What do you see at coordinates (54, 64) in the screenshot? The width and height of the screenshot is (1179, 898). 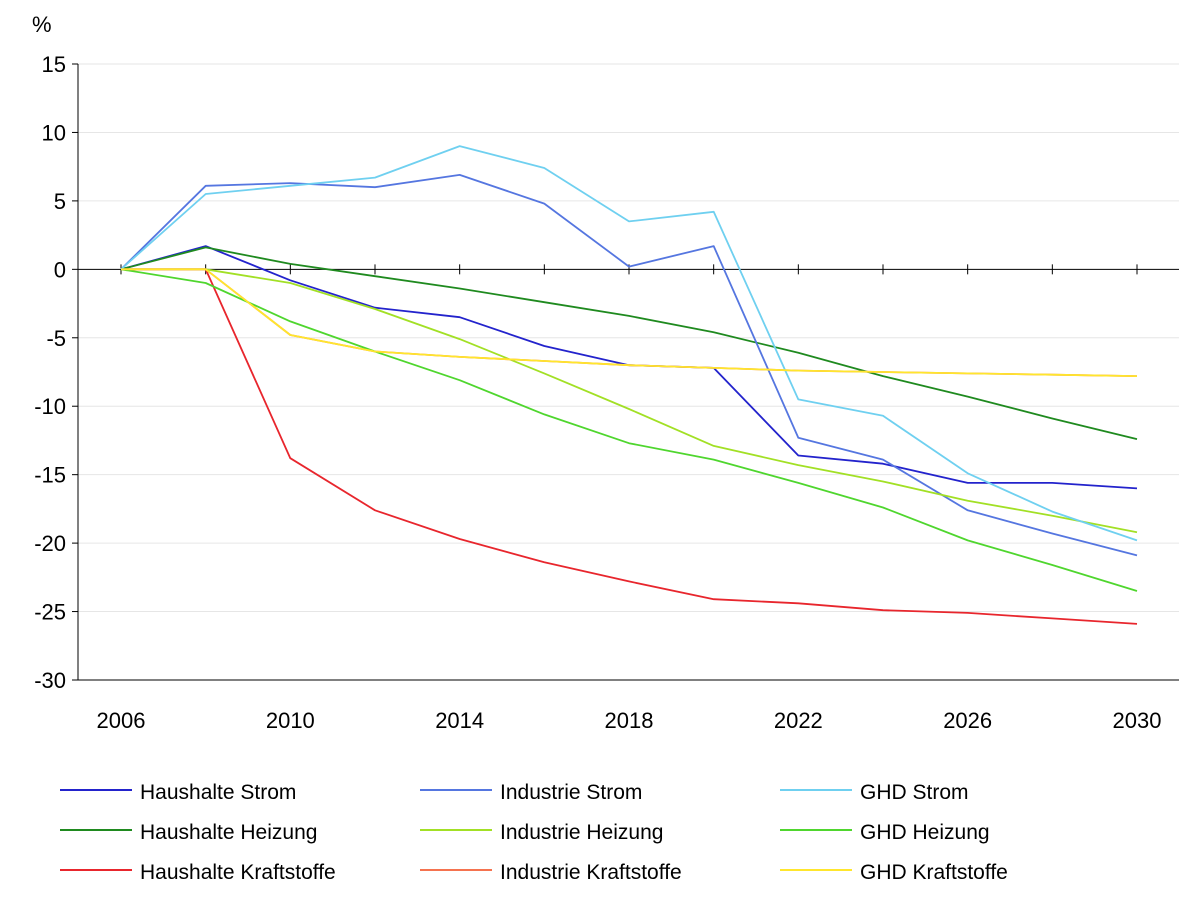 I see `y-tick-label: 15` at bounding box center [54, 64].